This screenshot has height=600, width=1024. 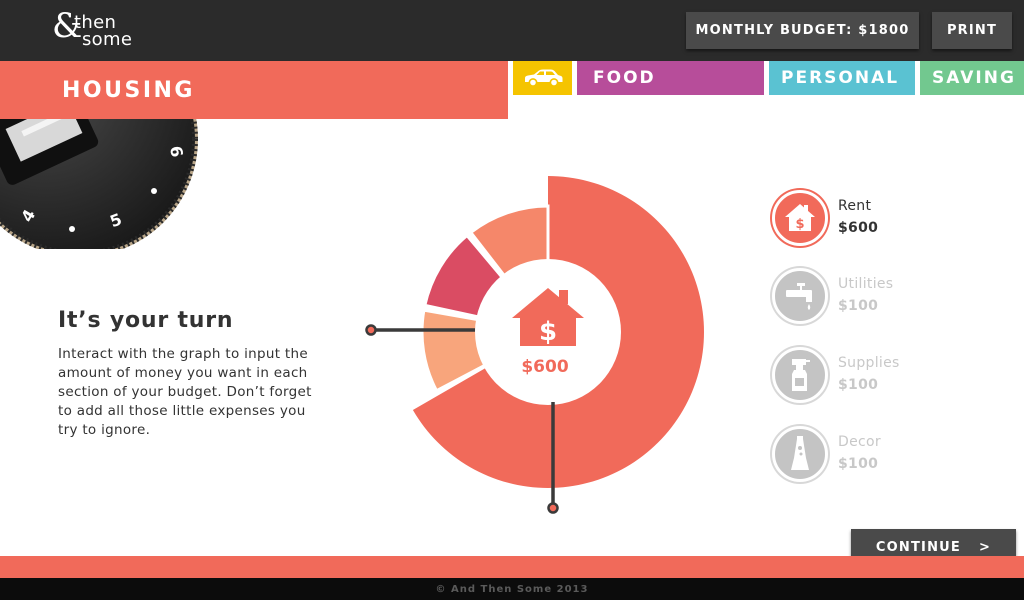 What do you see at coordinates (670, 78) in the screenshot?
I see `tab-food: FOOD` at bounding box center [670, 78].